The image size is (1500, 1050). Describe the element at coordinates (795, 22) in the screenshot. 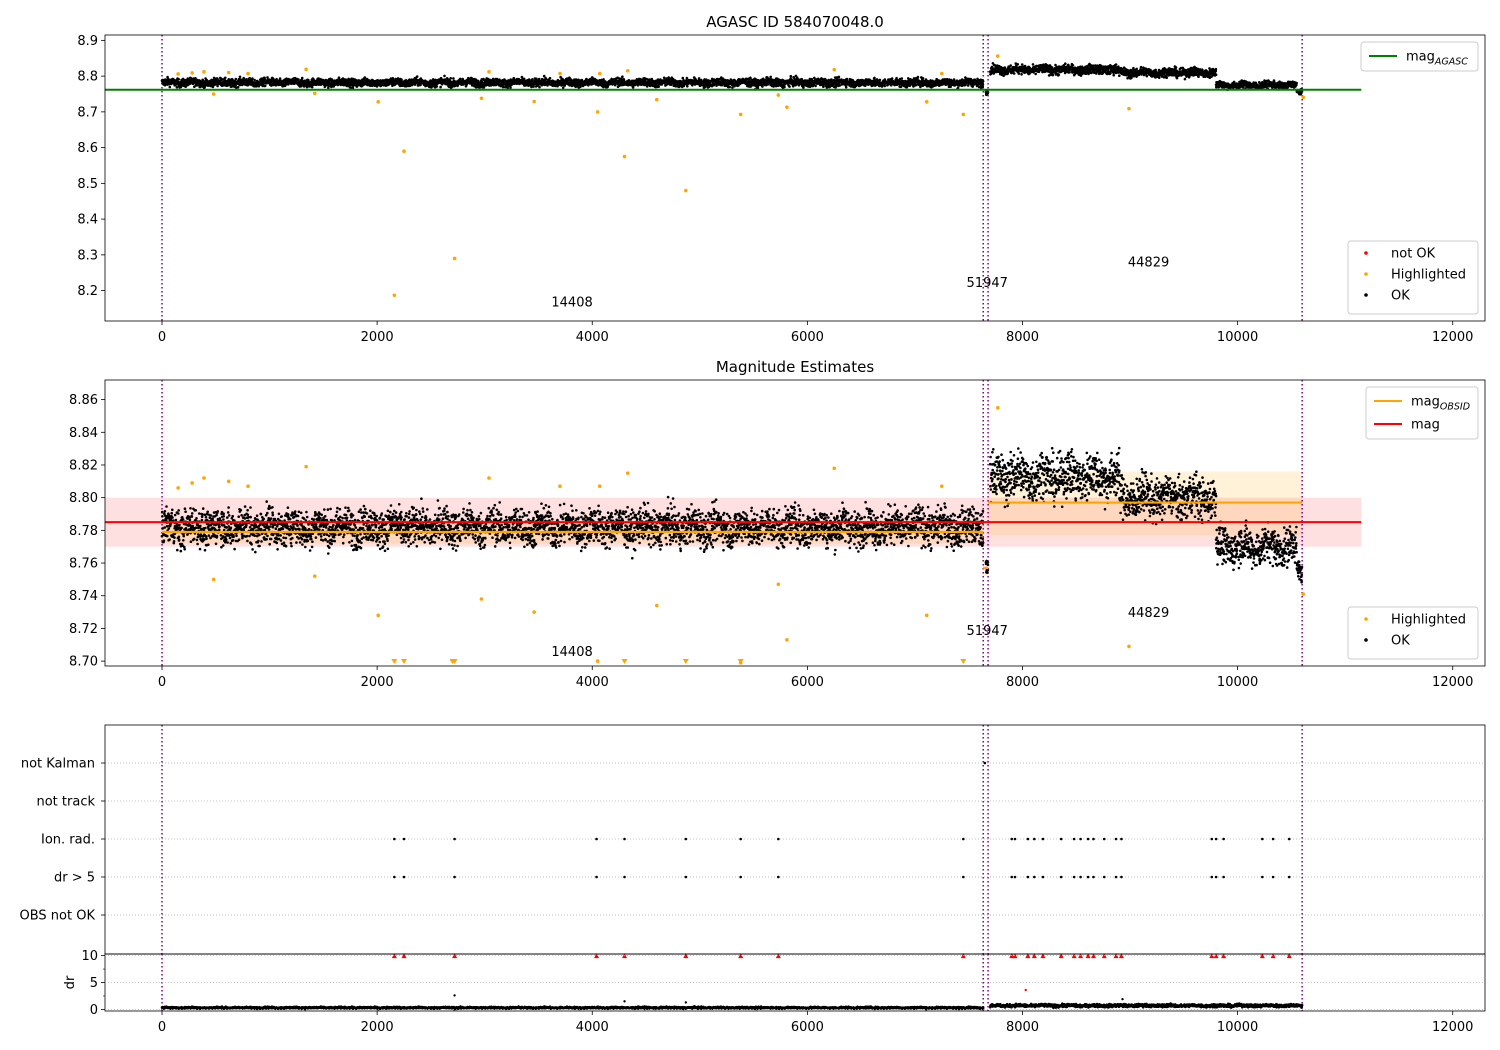

I see `panel-title: AGASC ID 584070048.0` at that location.